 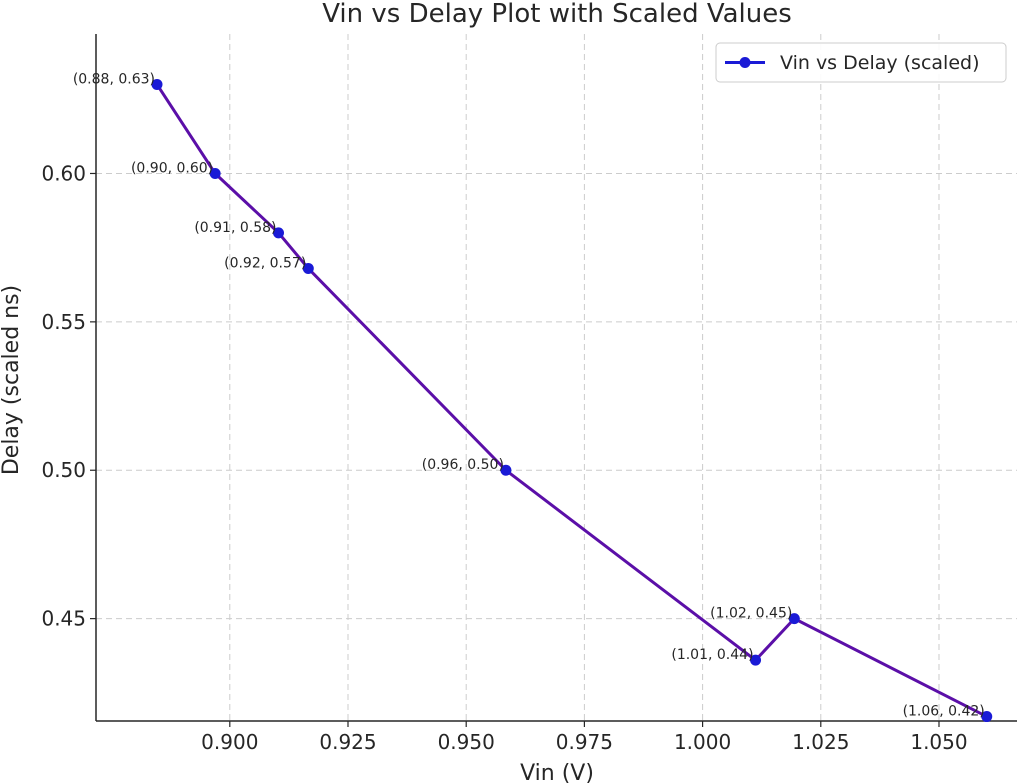 What do you see at coordinates (63, 619) in the screenshot?
I see `y-tick-label: 0.45` at bounding box center [63, 619].